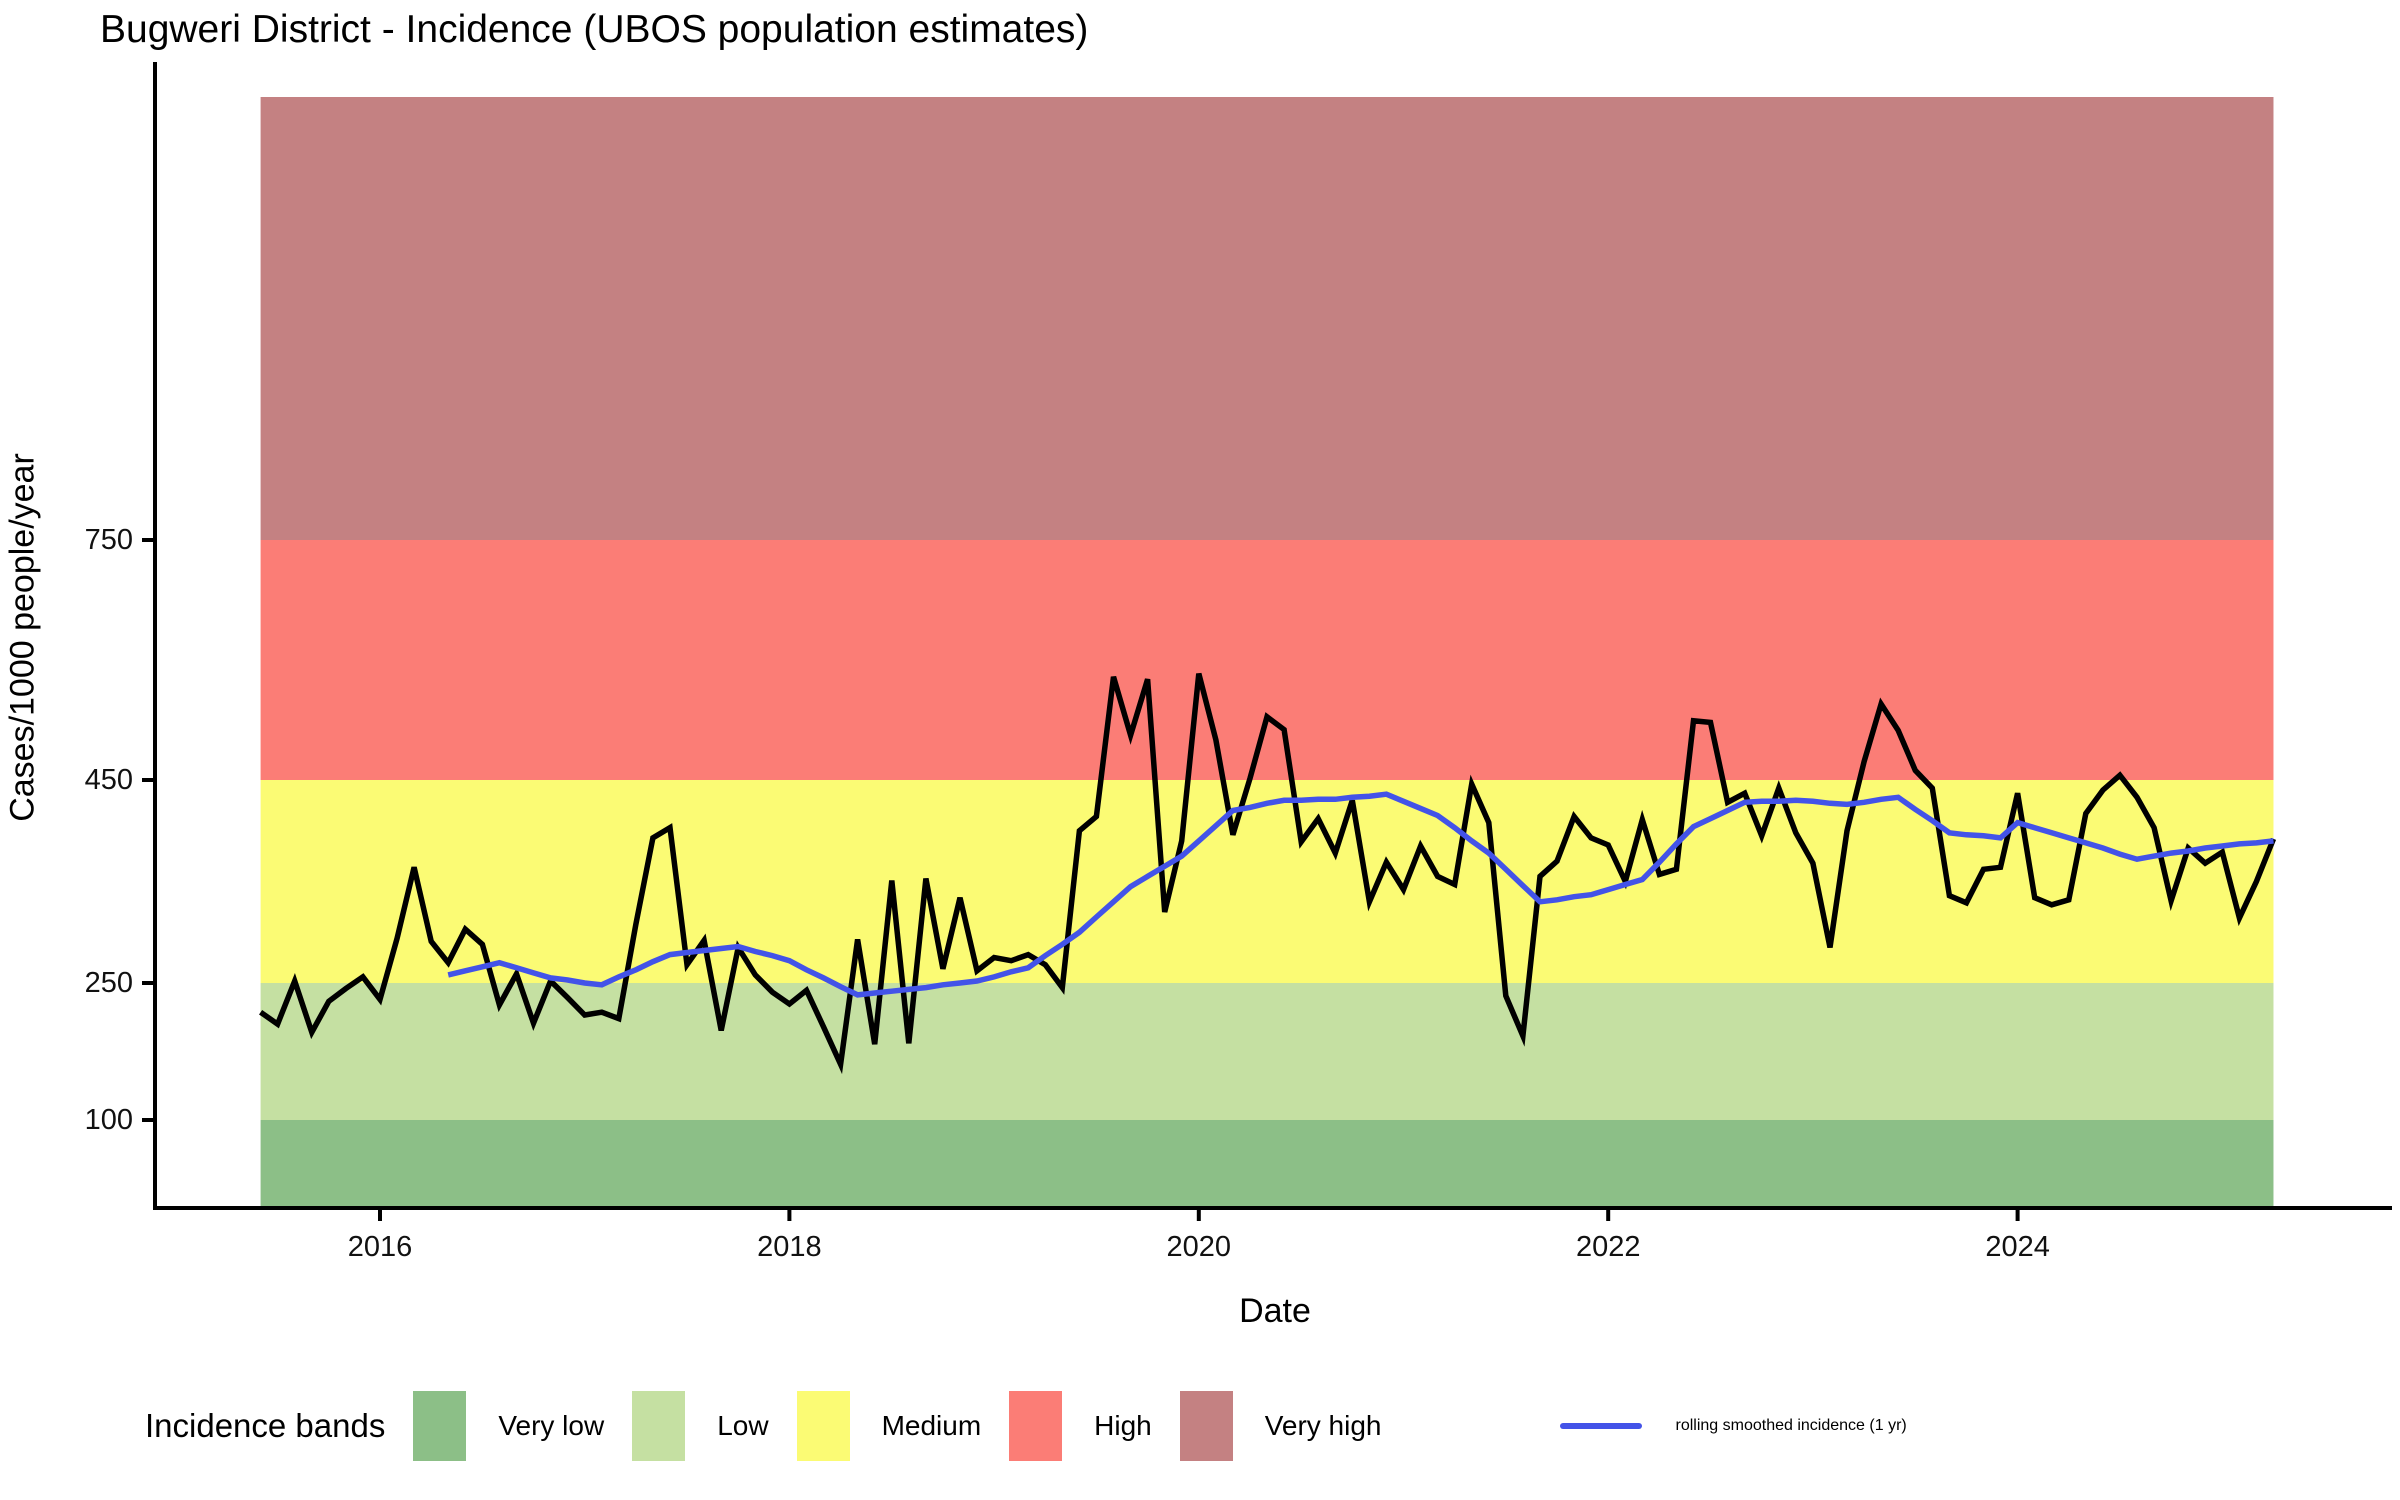 The height and width of the screenshot is (1500, 2400). Describe the element at coordinates (931, 1425) in the screenshot. I see `legend-item-label: Medium` at that location.